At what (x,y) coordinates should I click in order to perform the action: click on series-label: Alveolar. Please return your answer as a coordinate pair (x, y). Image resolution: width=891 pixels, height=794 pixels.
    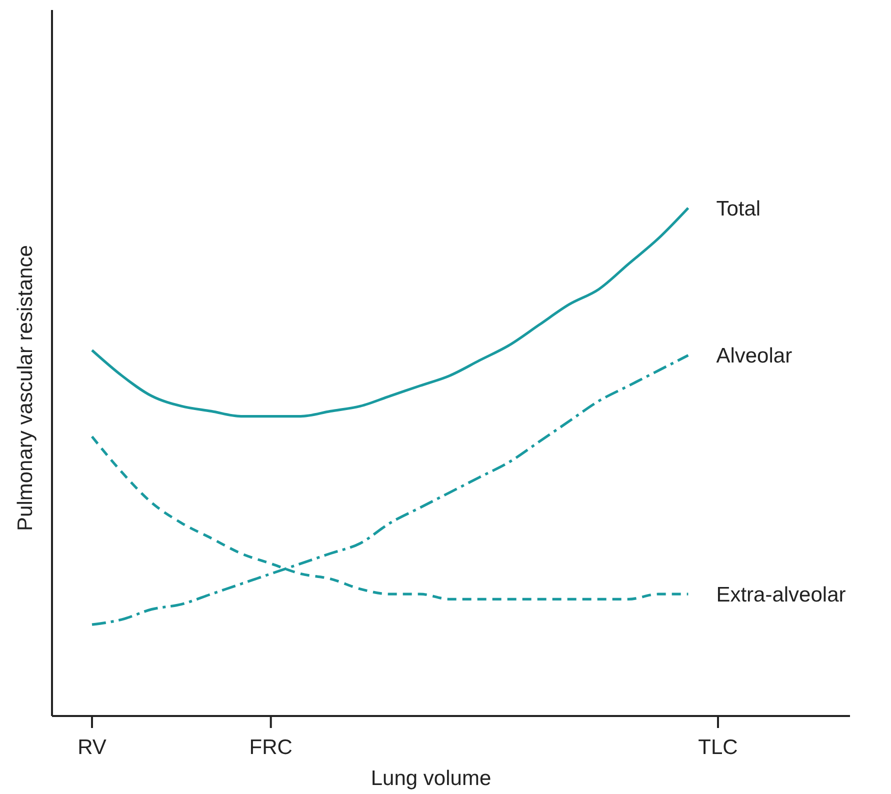
    Looking at the image, I should click on (754, 356).